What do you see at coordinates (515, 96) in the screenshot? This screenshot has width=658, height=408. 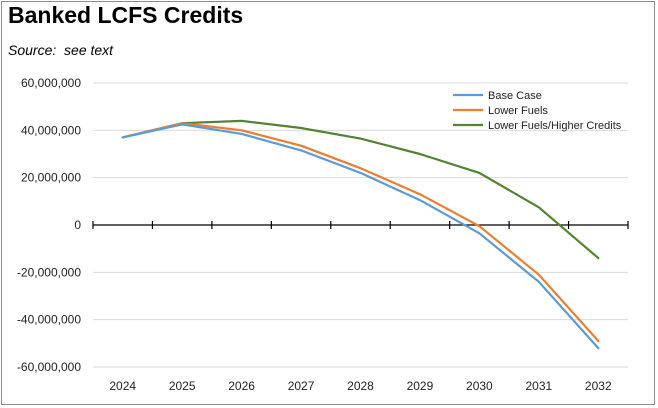 I see `legend-label: Base Case` at bounding box center [515, 96].